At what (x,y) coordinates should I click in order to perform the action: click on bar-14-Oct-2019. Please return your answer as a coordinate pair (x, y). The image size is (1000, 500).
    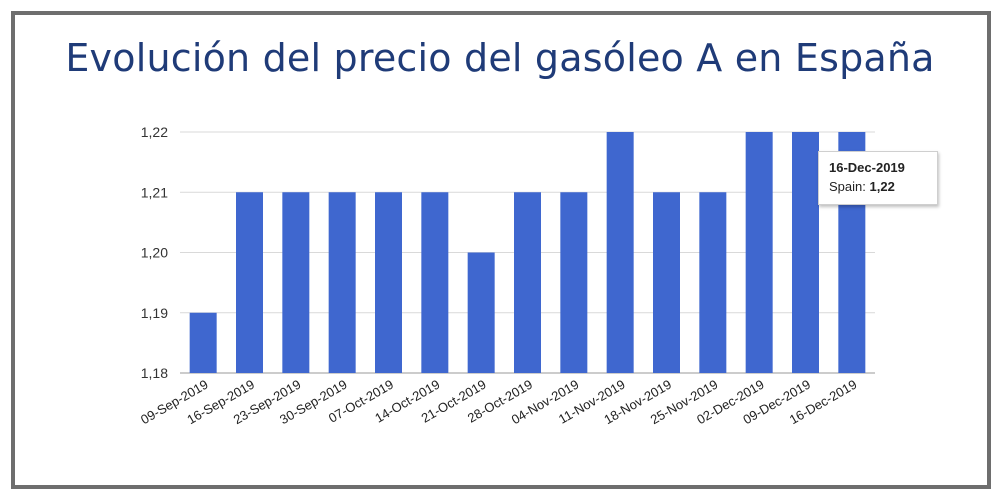
    Looking at the image, I should click on (435, 282).